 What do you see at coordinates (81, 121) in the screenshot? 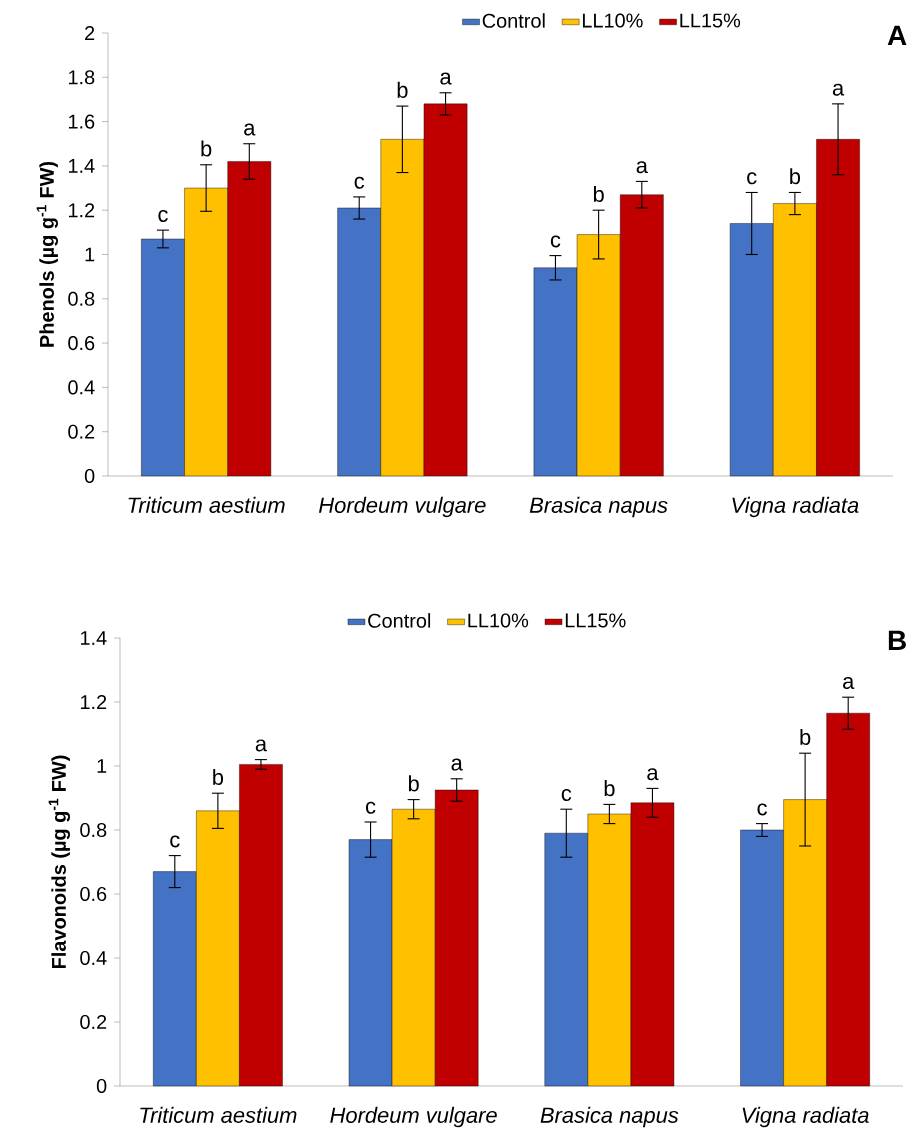
I see `y-tick-label: 1.6` at bounding box center [81, 121].